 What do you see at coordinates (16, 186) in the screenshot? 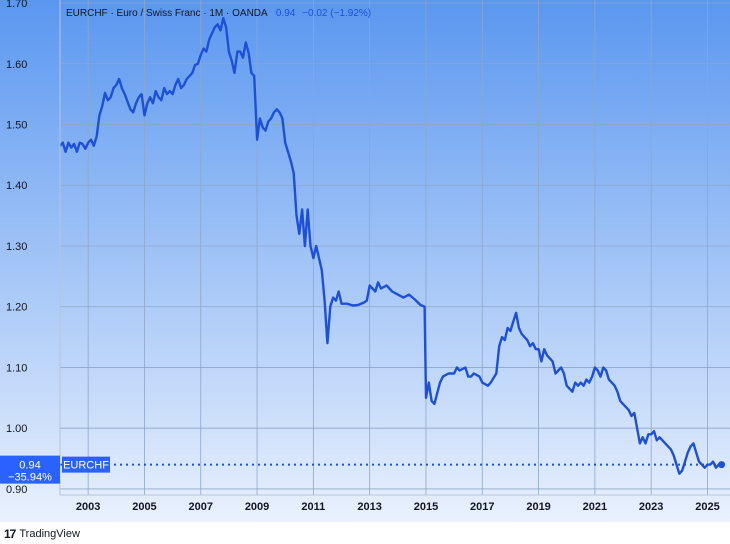
I see `y-tick-label: 1.40` at bounding box center [16, 186].